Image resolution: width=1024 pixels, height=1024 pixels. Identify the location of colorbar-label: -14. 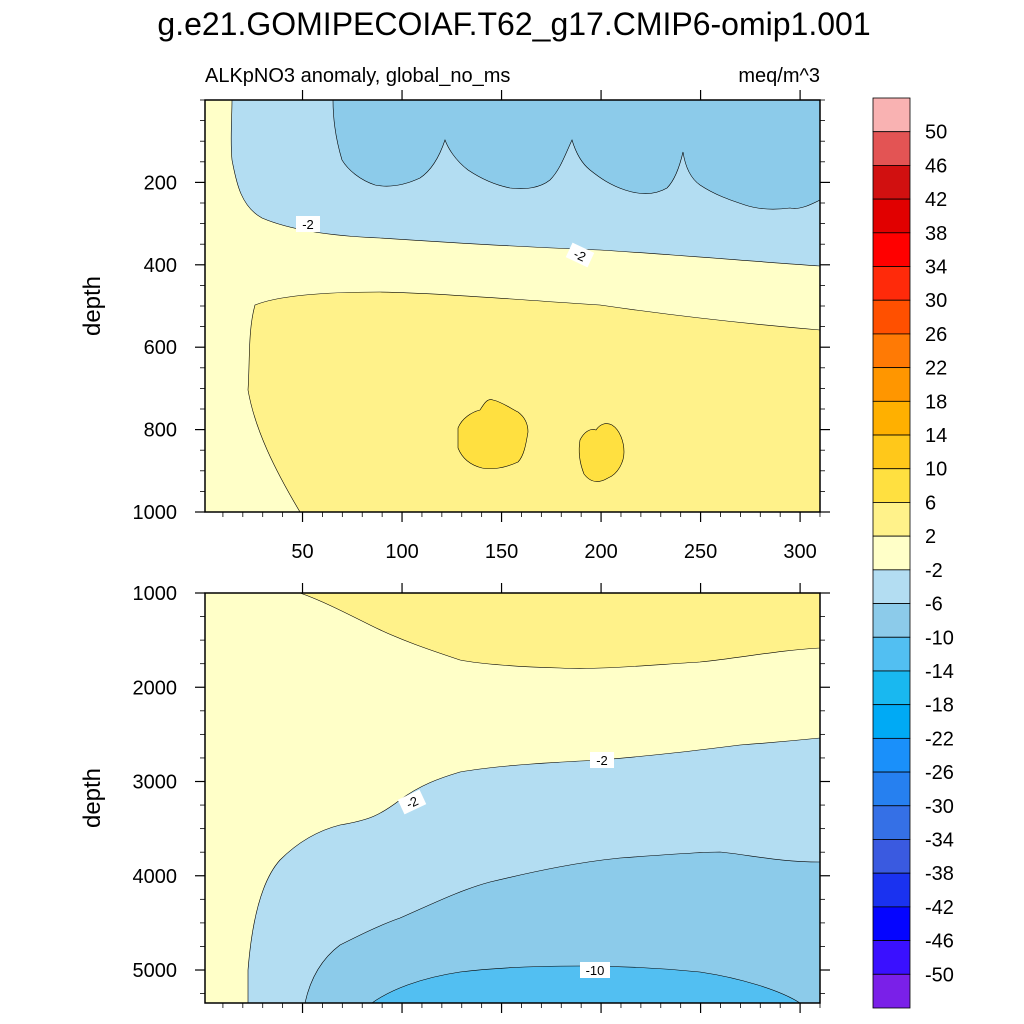
(939, 672).